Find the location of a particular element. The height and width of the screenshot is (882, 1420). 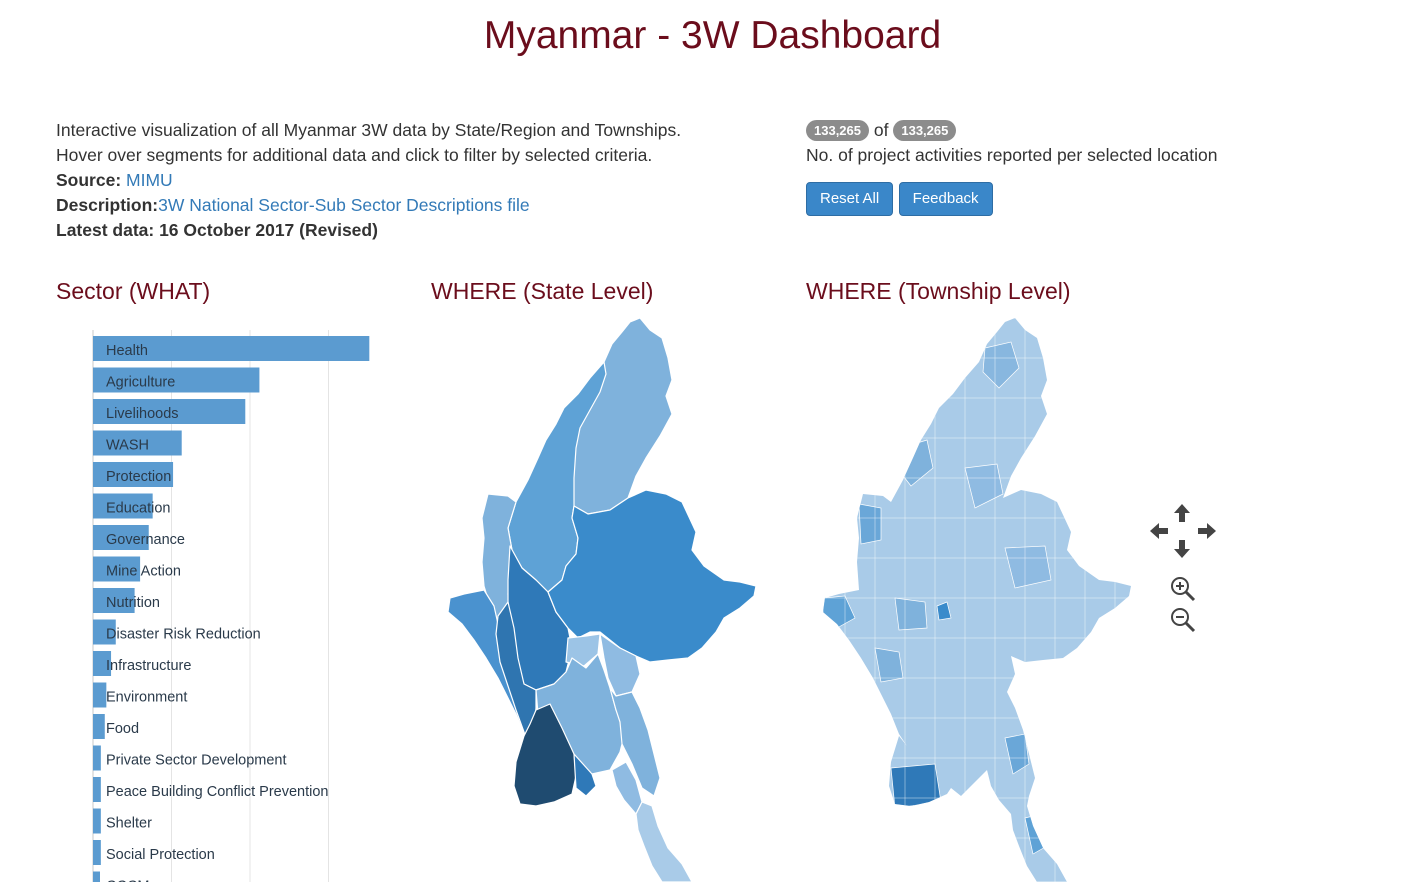

action-buttons: Reset All Feedback is located at coordinates (900, 199).